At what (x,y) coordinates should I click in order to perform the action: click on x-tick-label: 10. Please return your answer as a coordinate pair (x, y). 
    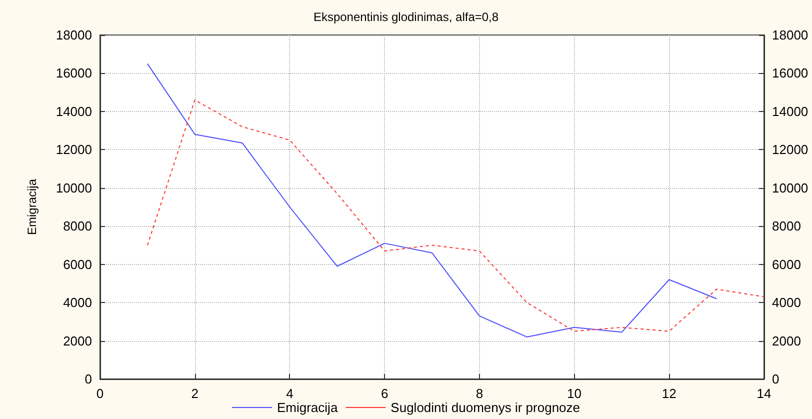
    Looking at the image, I should click on (574, 393).